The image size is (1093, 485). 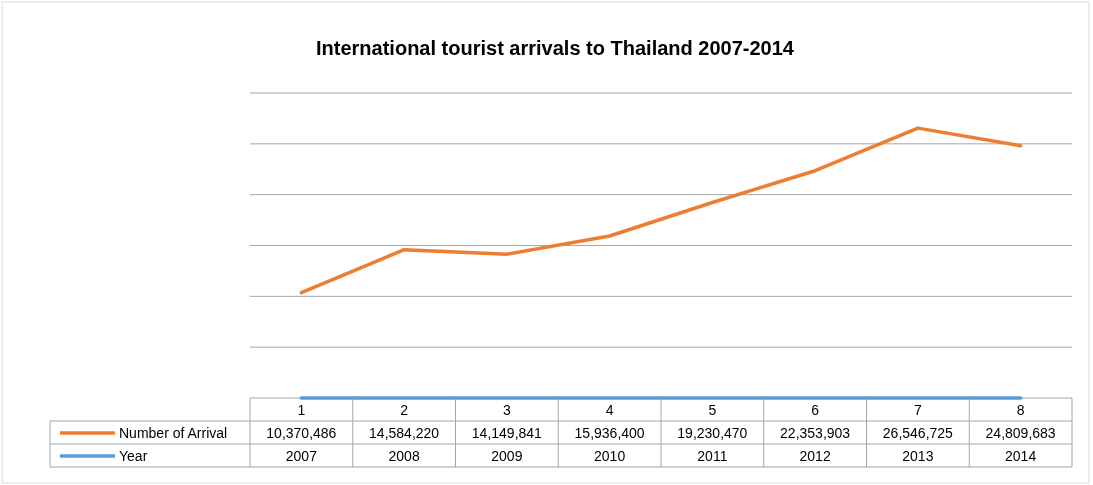 I want to click on x-tick-label: 3, so click(x=506, y=410).